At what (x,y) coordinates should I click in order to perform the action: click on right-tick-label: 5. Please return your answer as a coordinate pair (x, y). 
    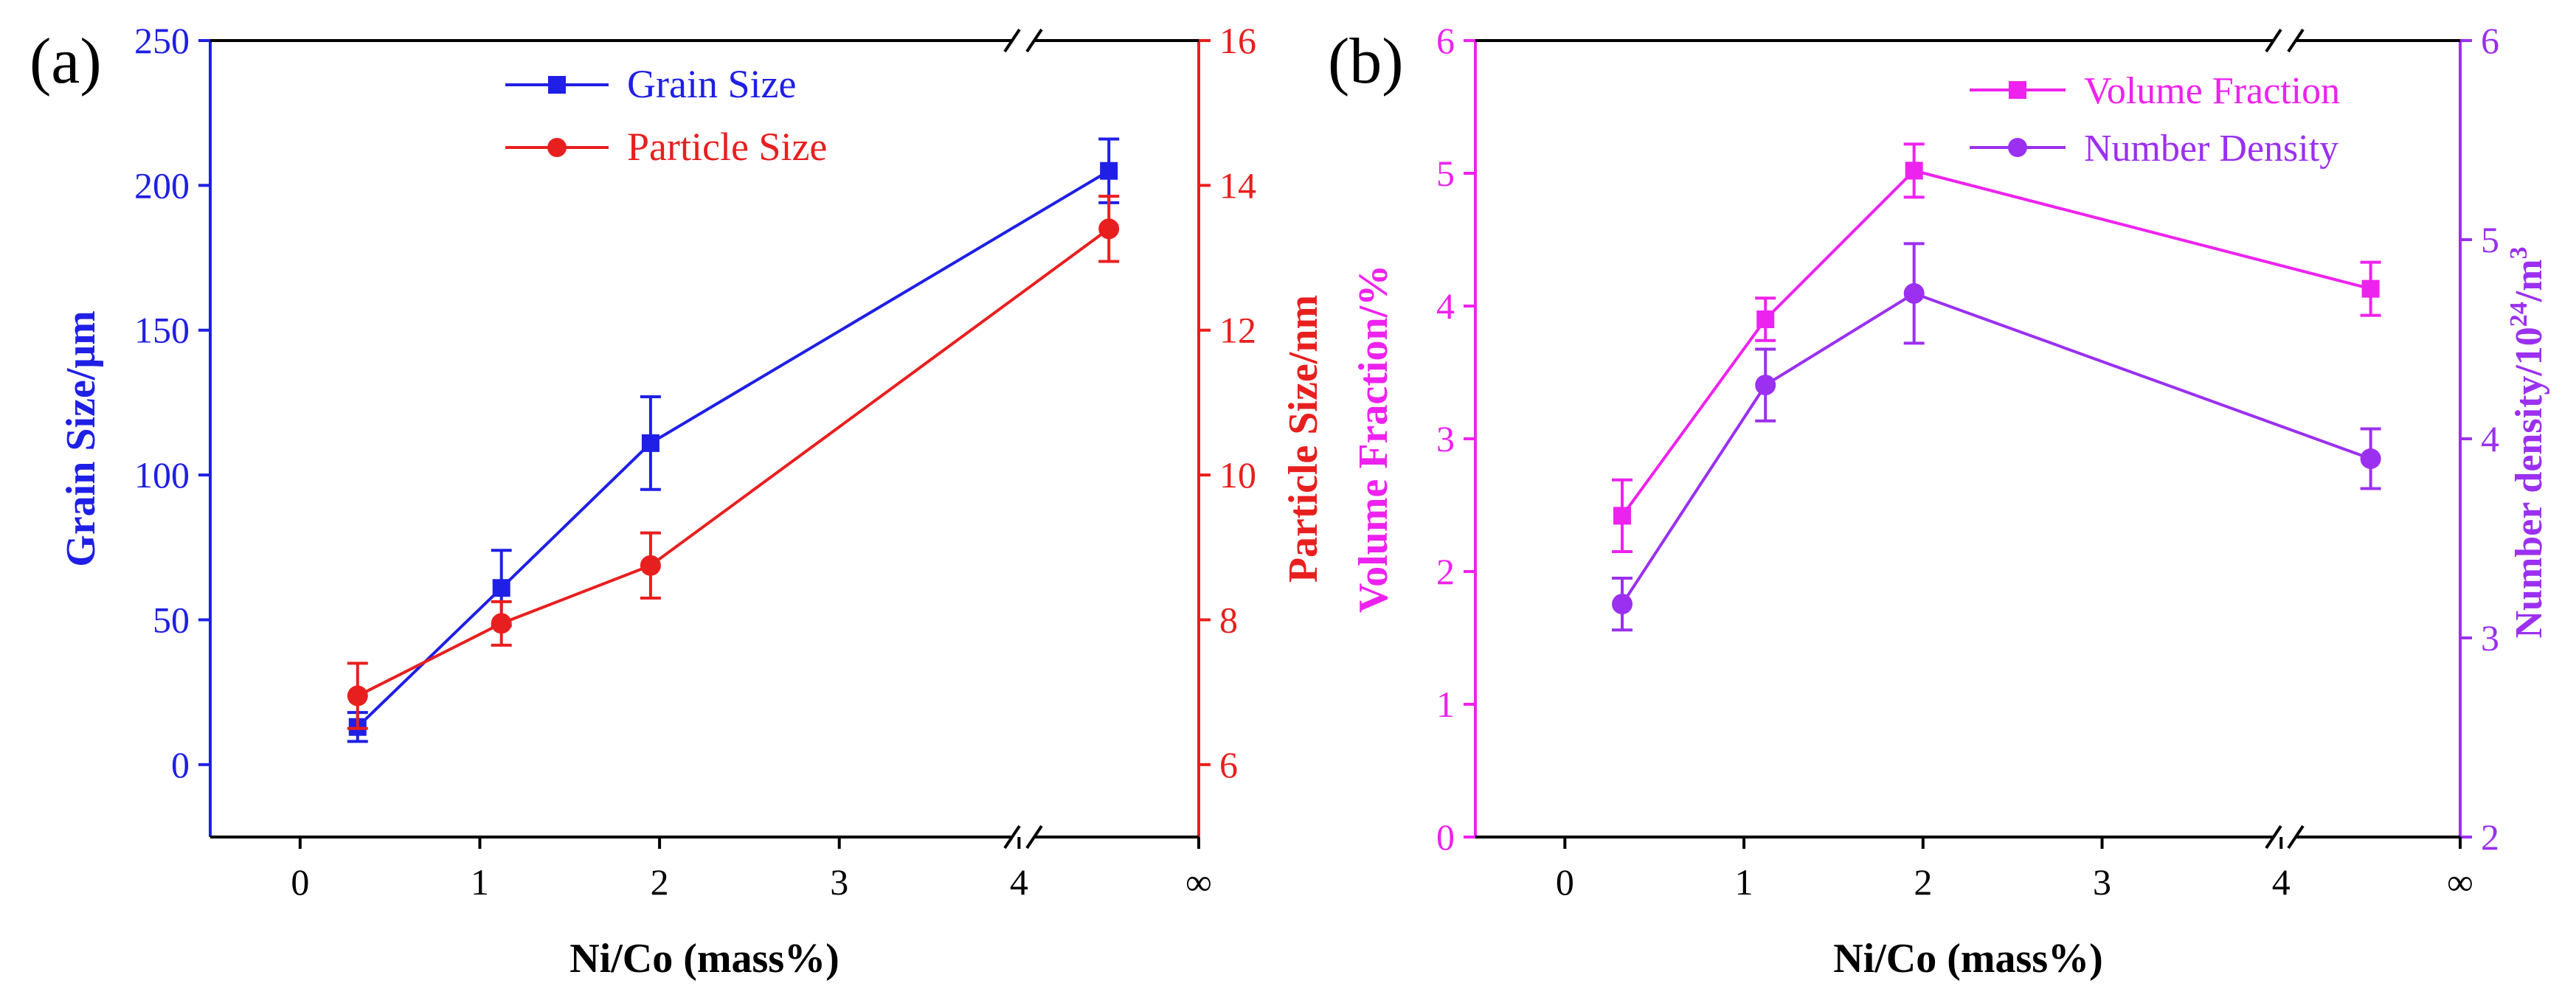
    Looking at the image, I should click on (2490, 239).